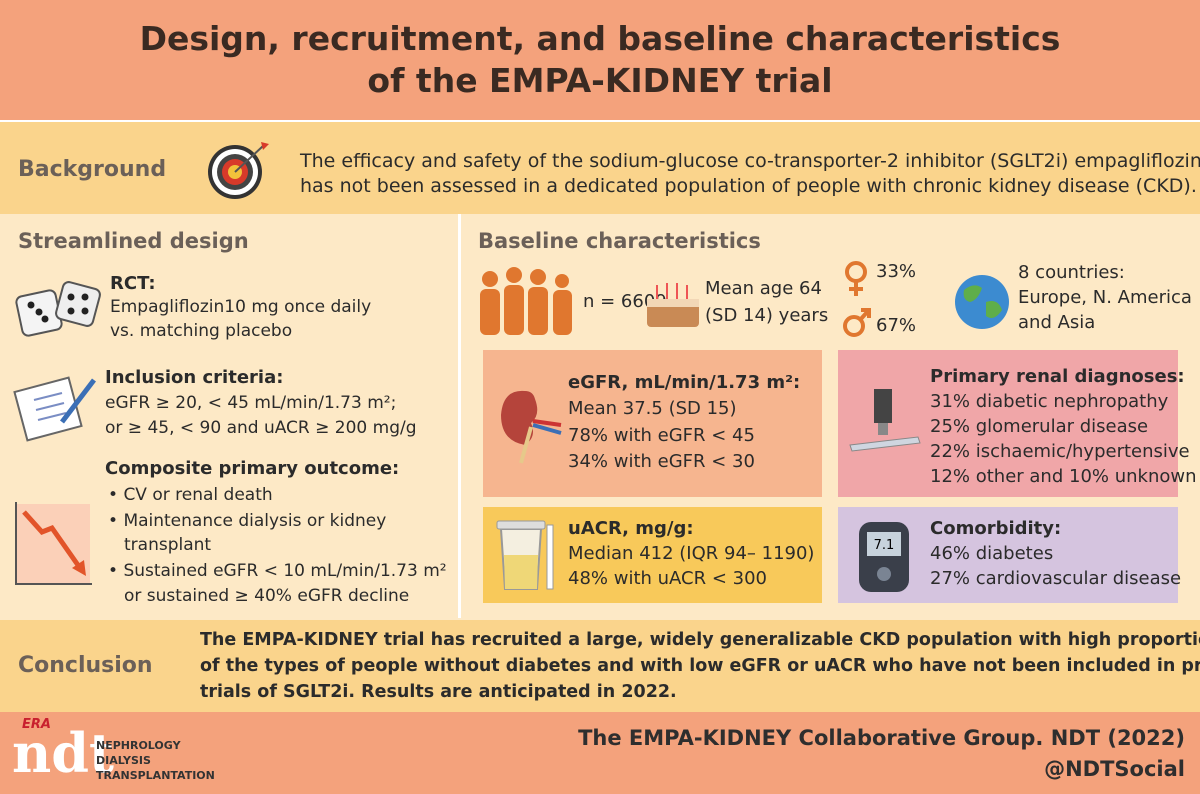 This screenshot has width=1200, height=794. I want to click on box-label: eGFR, mL/min/1.73 m²:, so click(684, 382).